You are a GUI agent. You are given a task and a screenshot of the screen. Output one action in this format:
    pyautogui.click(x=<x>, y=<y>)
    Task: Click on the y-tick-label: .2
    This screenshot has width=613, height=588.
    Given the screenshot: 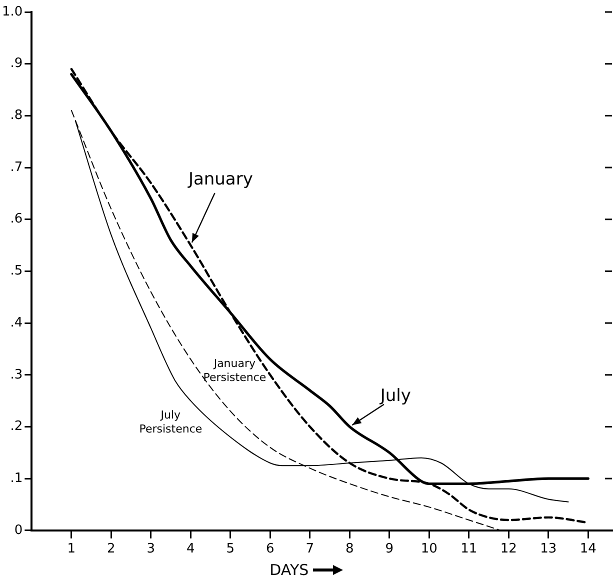 What is the action you would take?
    pyautogui.click(x=16, y=426)
    